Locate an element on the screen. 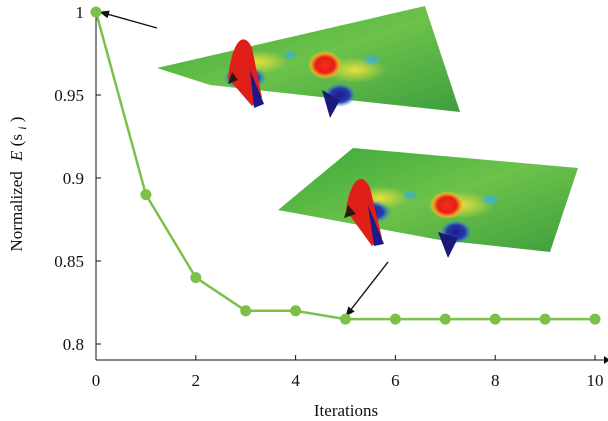  x-ticks: 0 2 4 6 8 10 is located at coordinates (348, 372).